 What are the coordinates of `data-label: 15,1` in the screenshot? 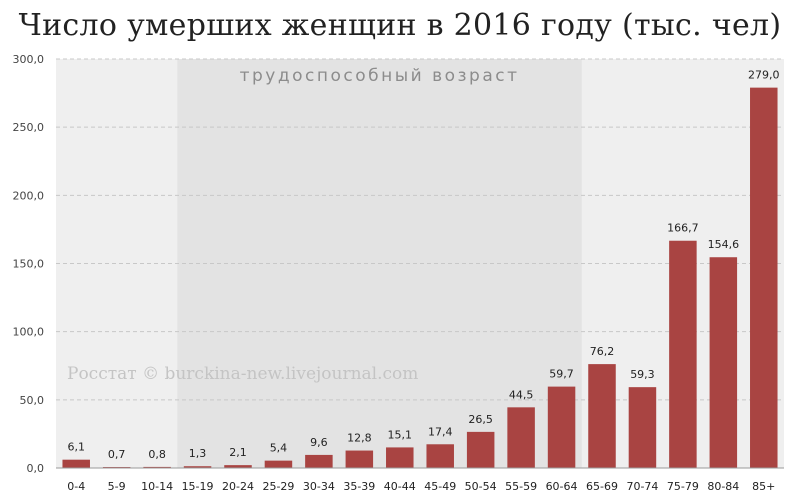 It's located at (400, 434).